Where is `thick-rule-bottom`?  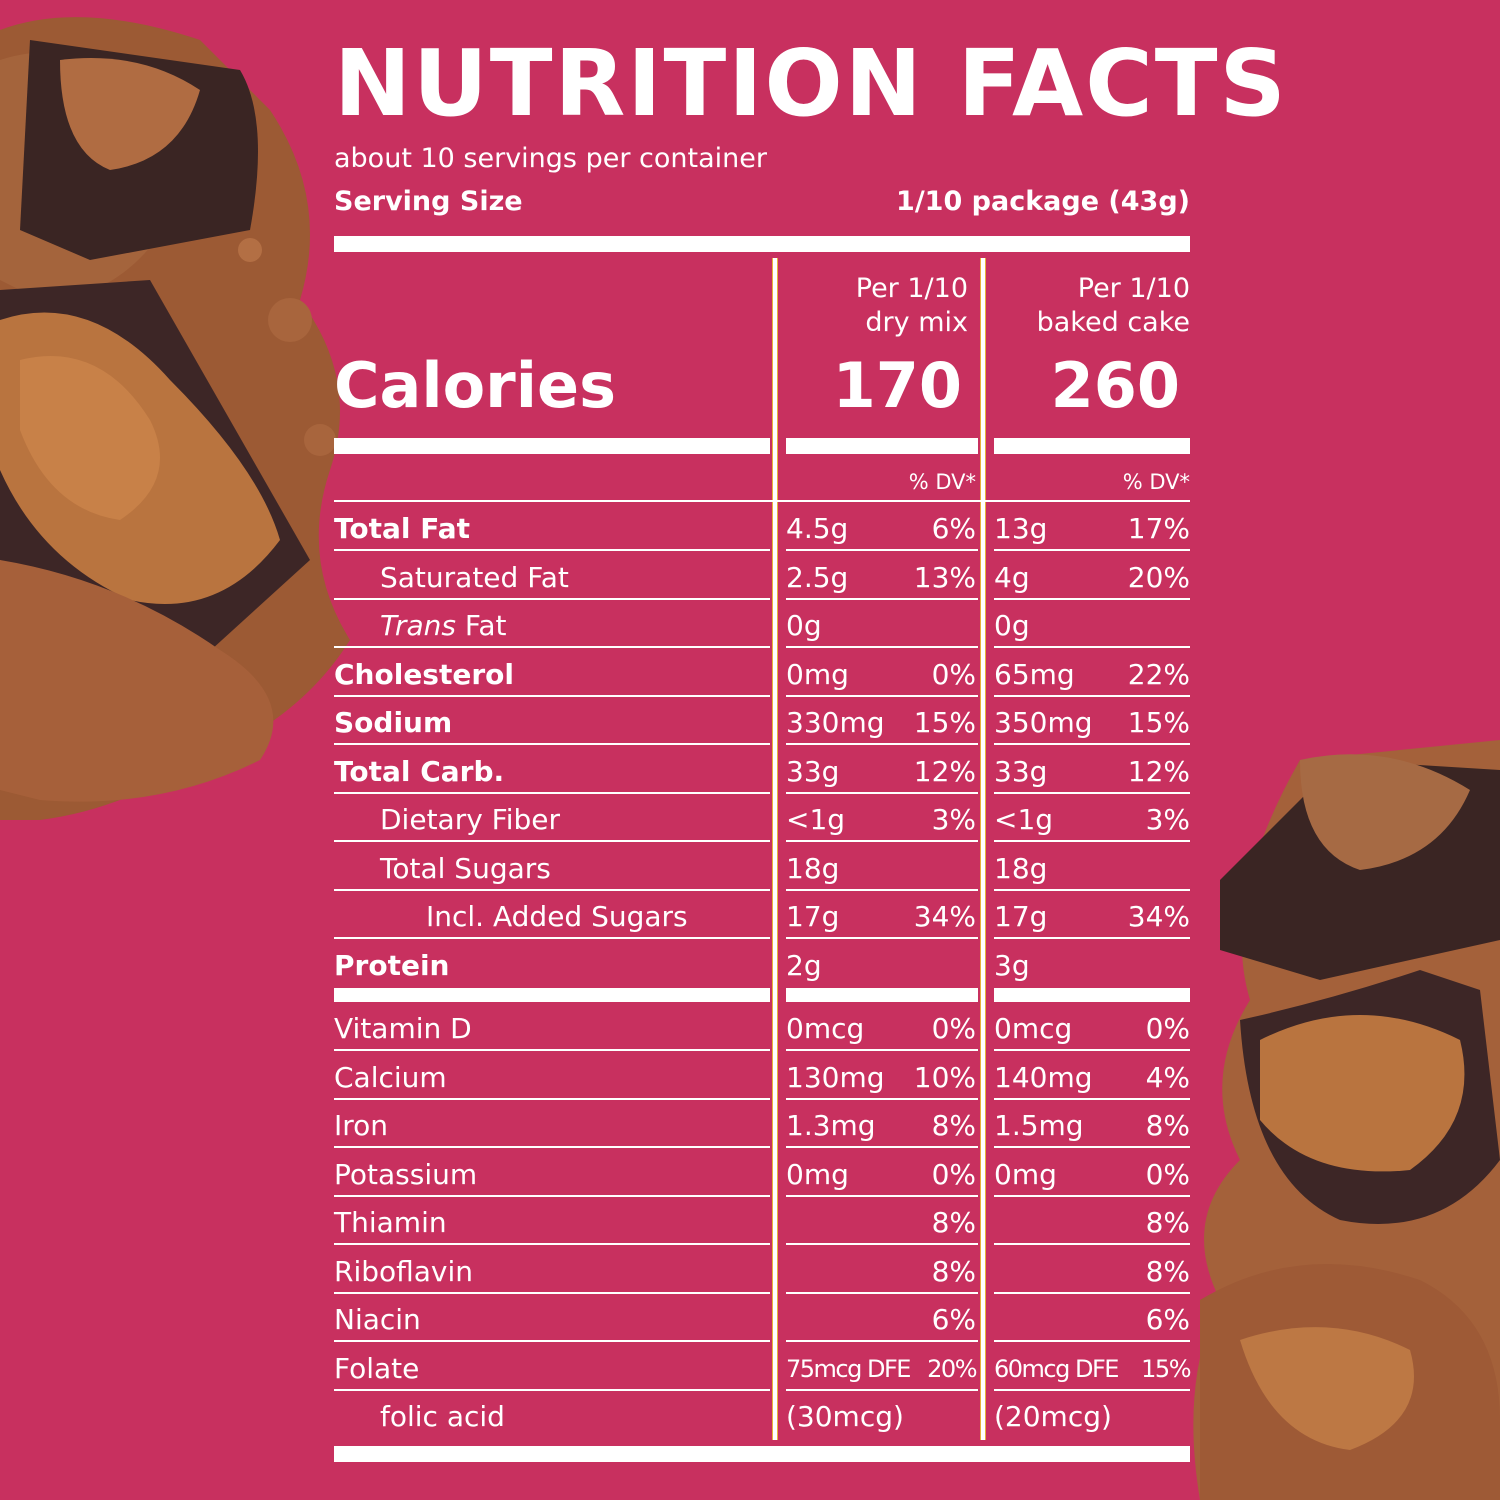 thick-rule-bottom is located at coordinates (762, 1454).